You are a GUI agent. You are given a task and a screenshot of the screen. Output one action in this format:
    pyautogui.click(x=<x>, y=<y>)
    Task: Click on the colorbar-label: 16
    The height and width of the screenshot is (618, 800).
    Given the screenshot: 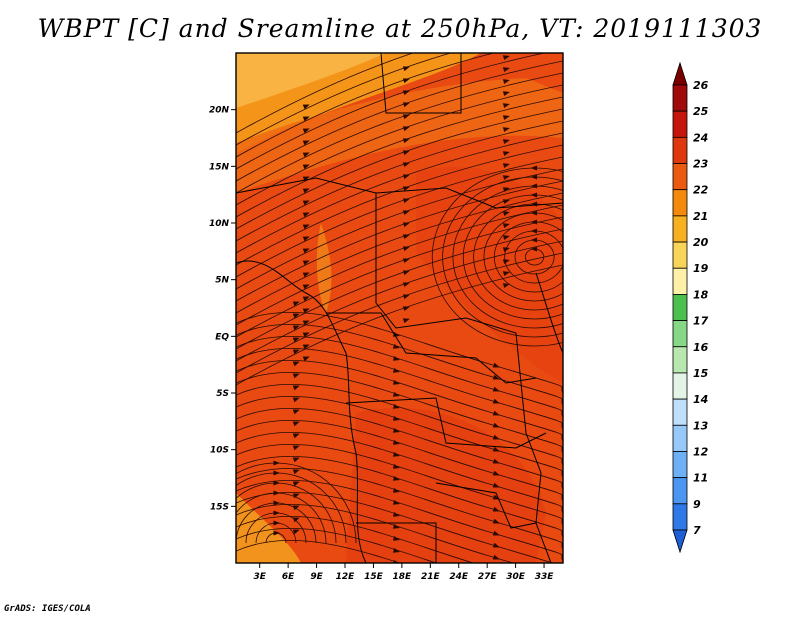 What is the action you would take?
    pyautogui.click(x=701, y=347)
    